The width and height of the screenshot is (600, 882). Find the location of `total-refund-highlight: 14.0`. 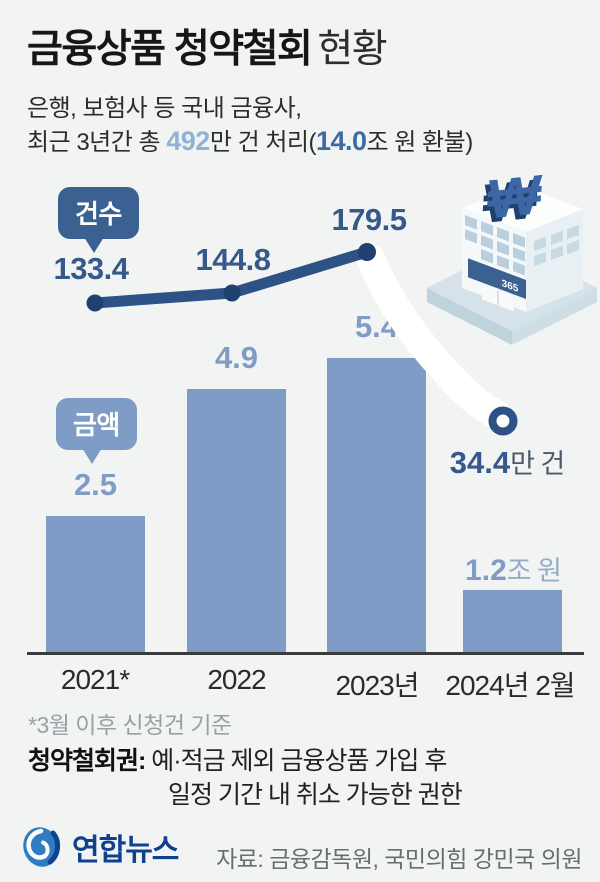

total-refund-highlight: 14.0 is located at coordinates (341, 141).